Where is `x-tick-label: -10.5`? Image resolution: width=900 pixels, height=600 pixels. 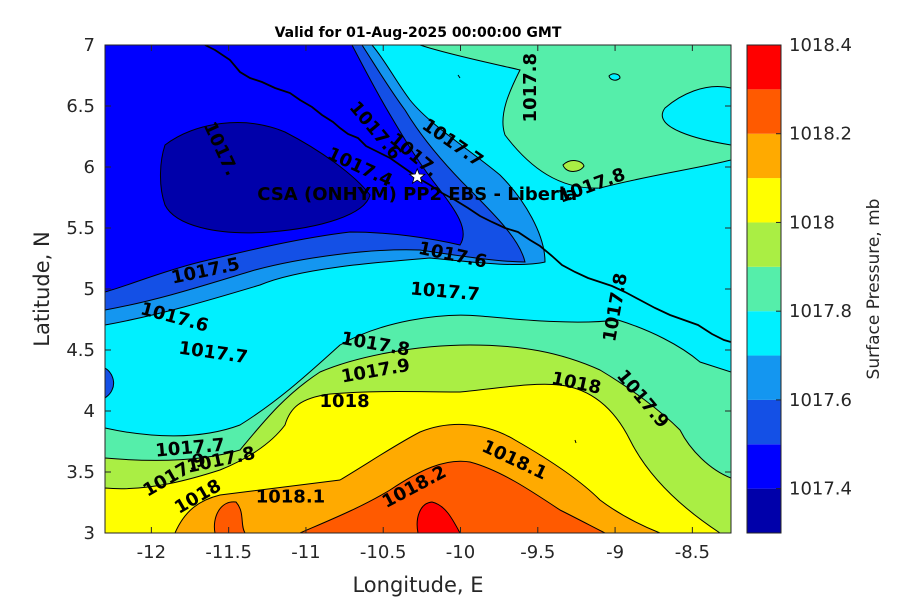
x-tick-label: -10.5 is located at coordinates (383, 552).